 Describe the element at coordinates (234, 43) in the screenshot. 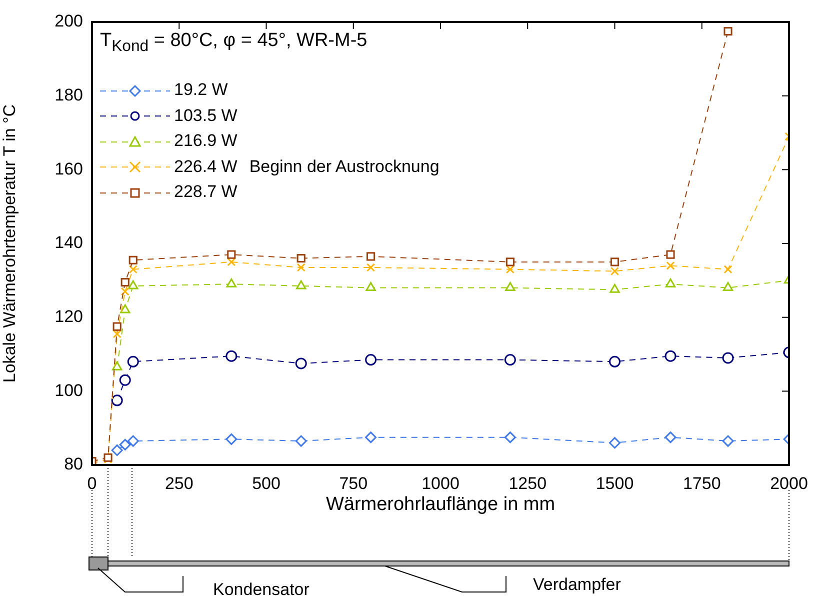

I see `text: T$_{Kond}$ = 80°C, φ = 45°, WR-M-5` at that location.